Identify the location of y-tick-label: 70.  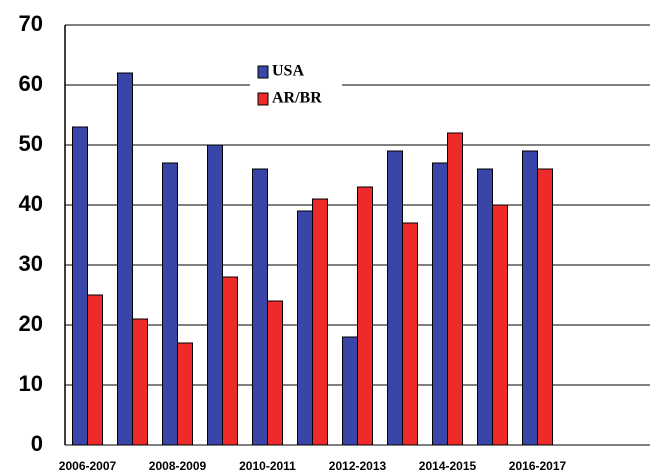
(31, 23).